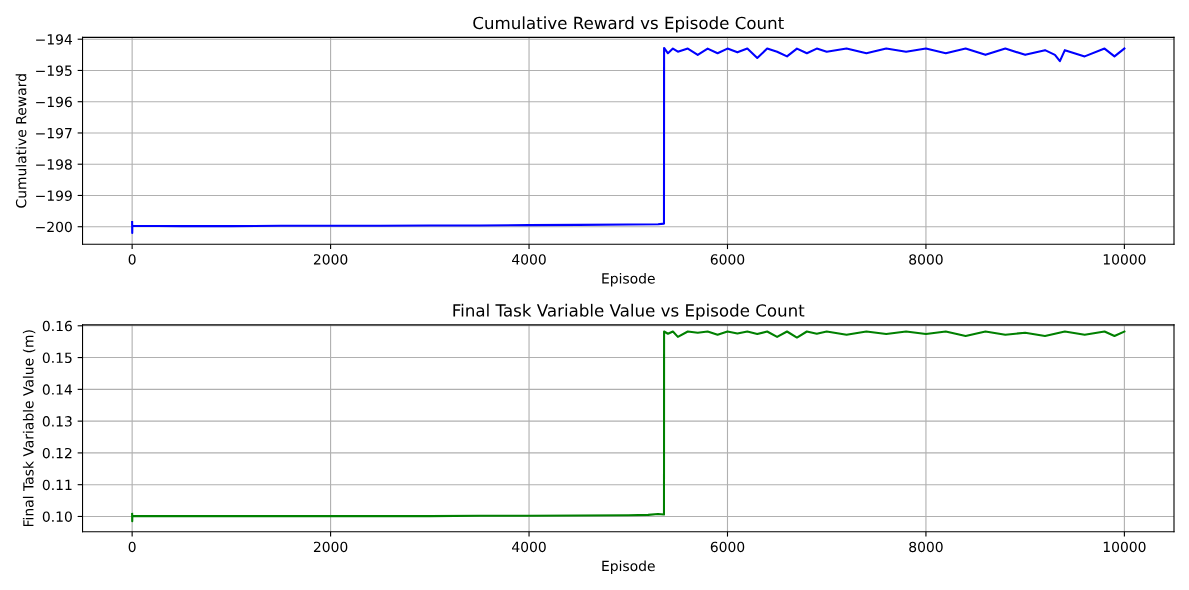 This screenshot has width=1189, height=590. Describe the element at coordinates (628, 24) in the screenshot. I see `chart-title: Cumulative Reward vs Episode Count` at that location.